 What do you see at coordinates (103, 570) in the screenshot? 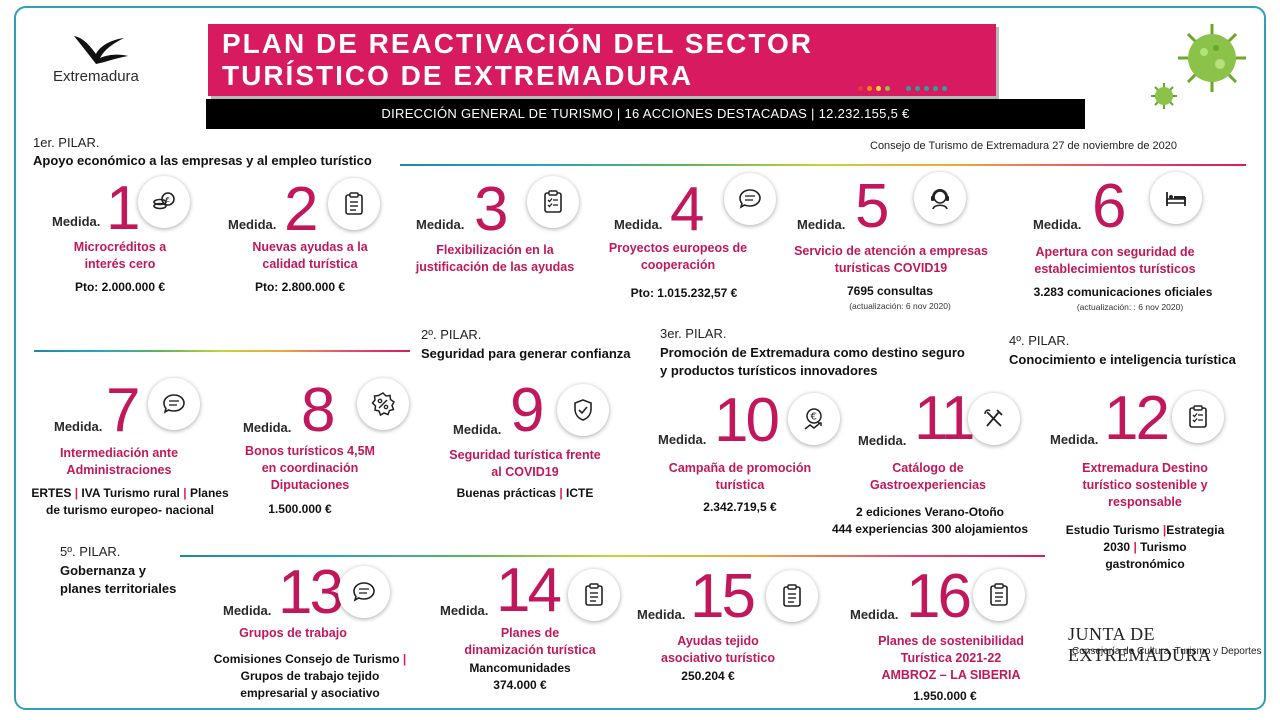
I see `pillar-5-title-1: Gobernanza y` at bounding box center [103, 570].